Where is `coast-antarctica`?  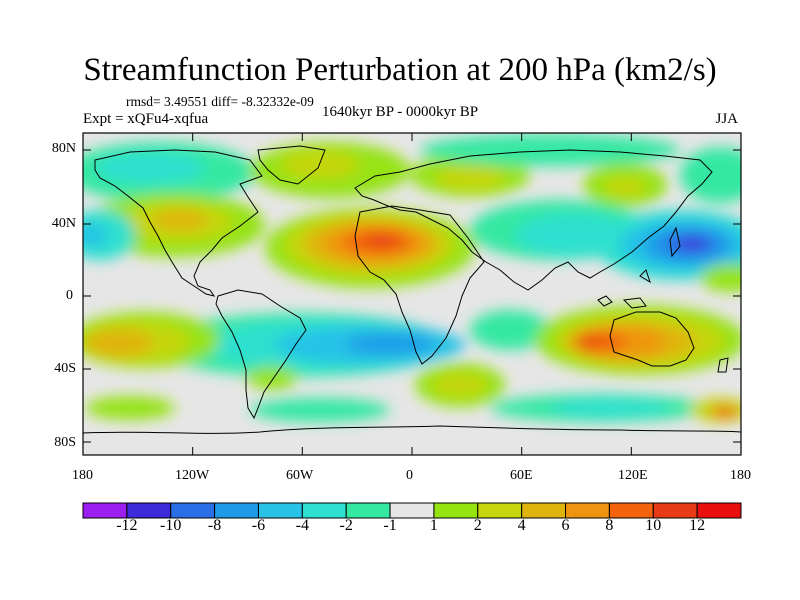 coast-antarctica is located at coordinates (412, 429).